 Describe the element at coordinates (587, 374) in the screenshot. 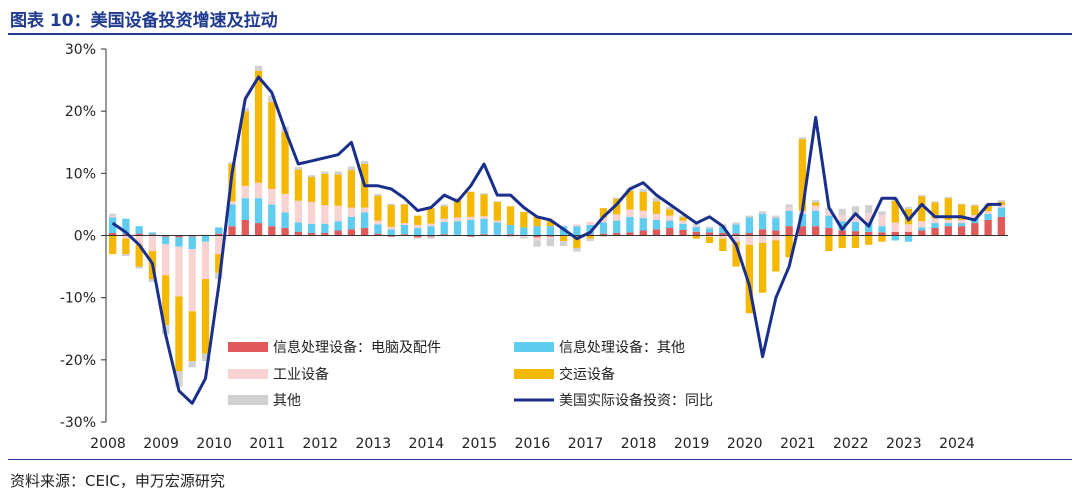

I see `legend-label-transport: 交运设备` at that location.